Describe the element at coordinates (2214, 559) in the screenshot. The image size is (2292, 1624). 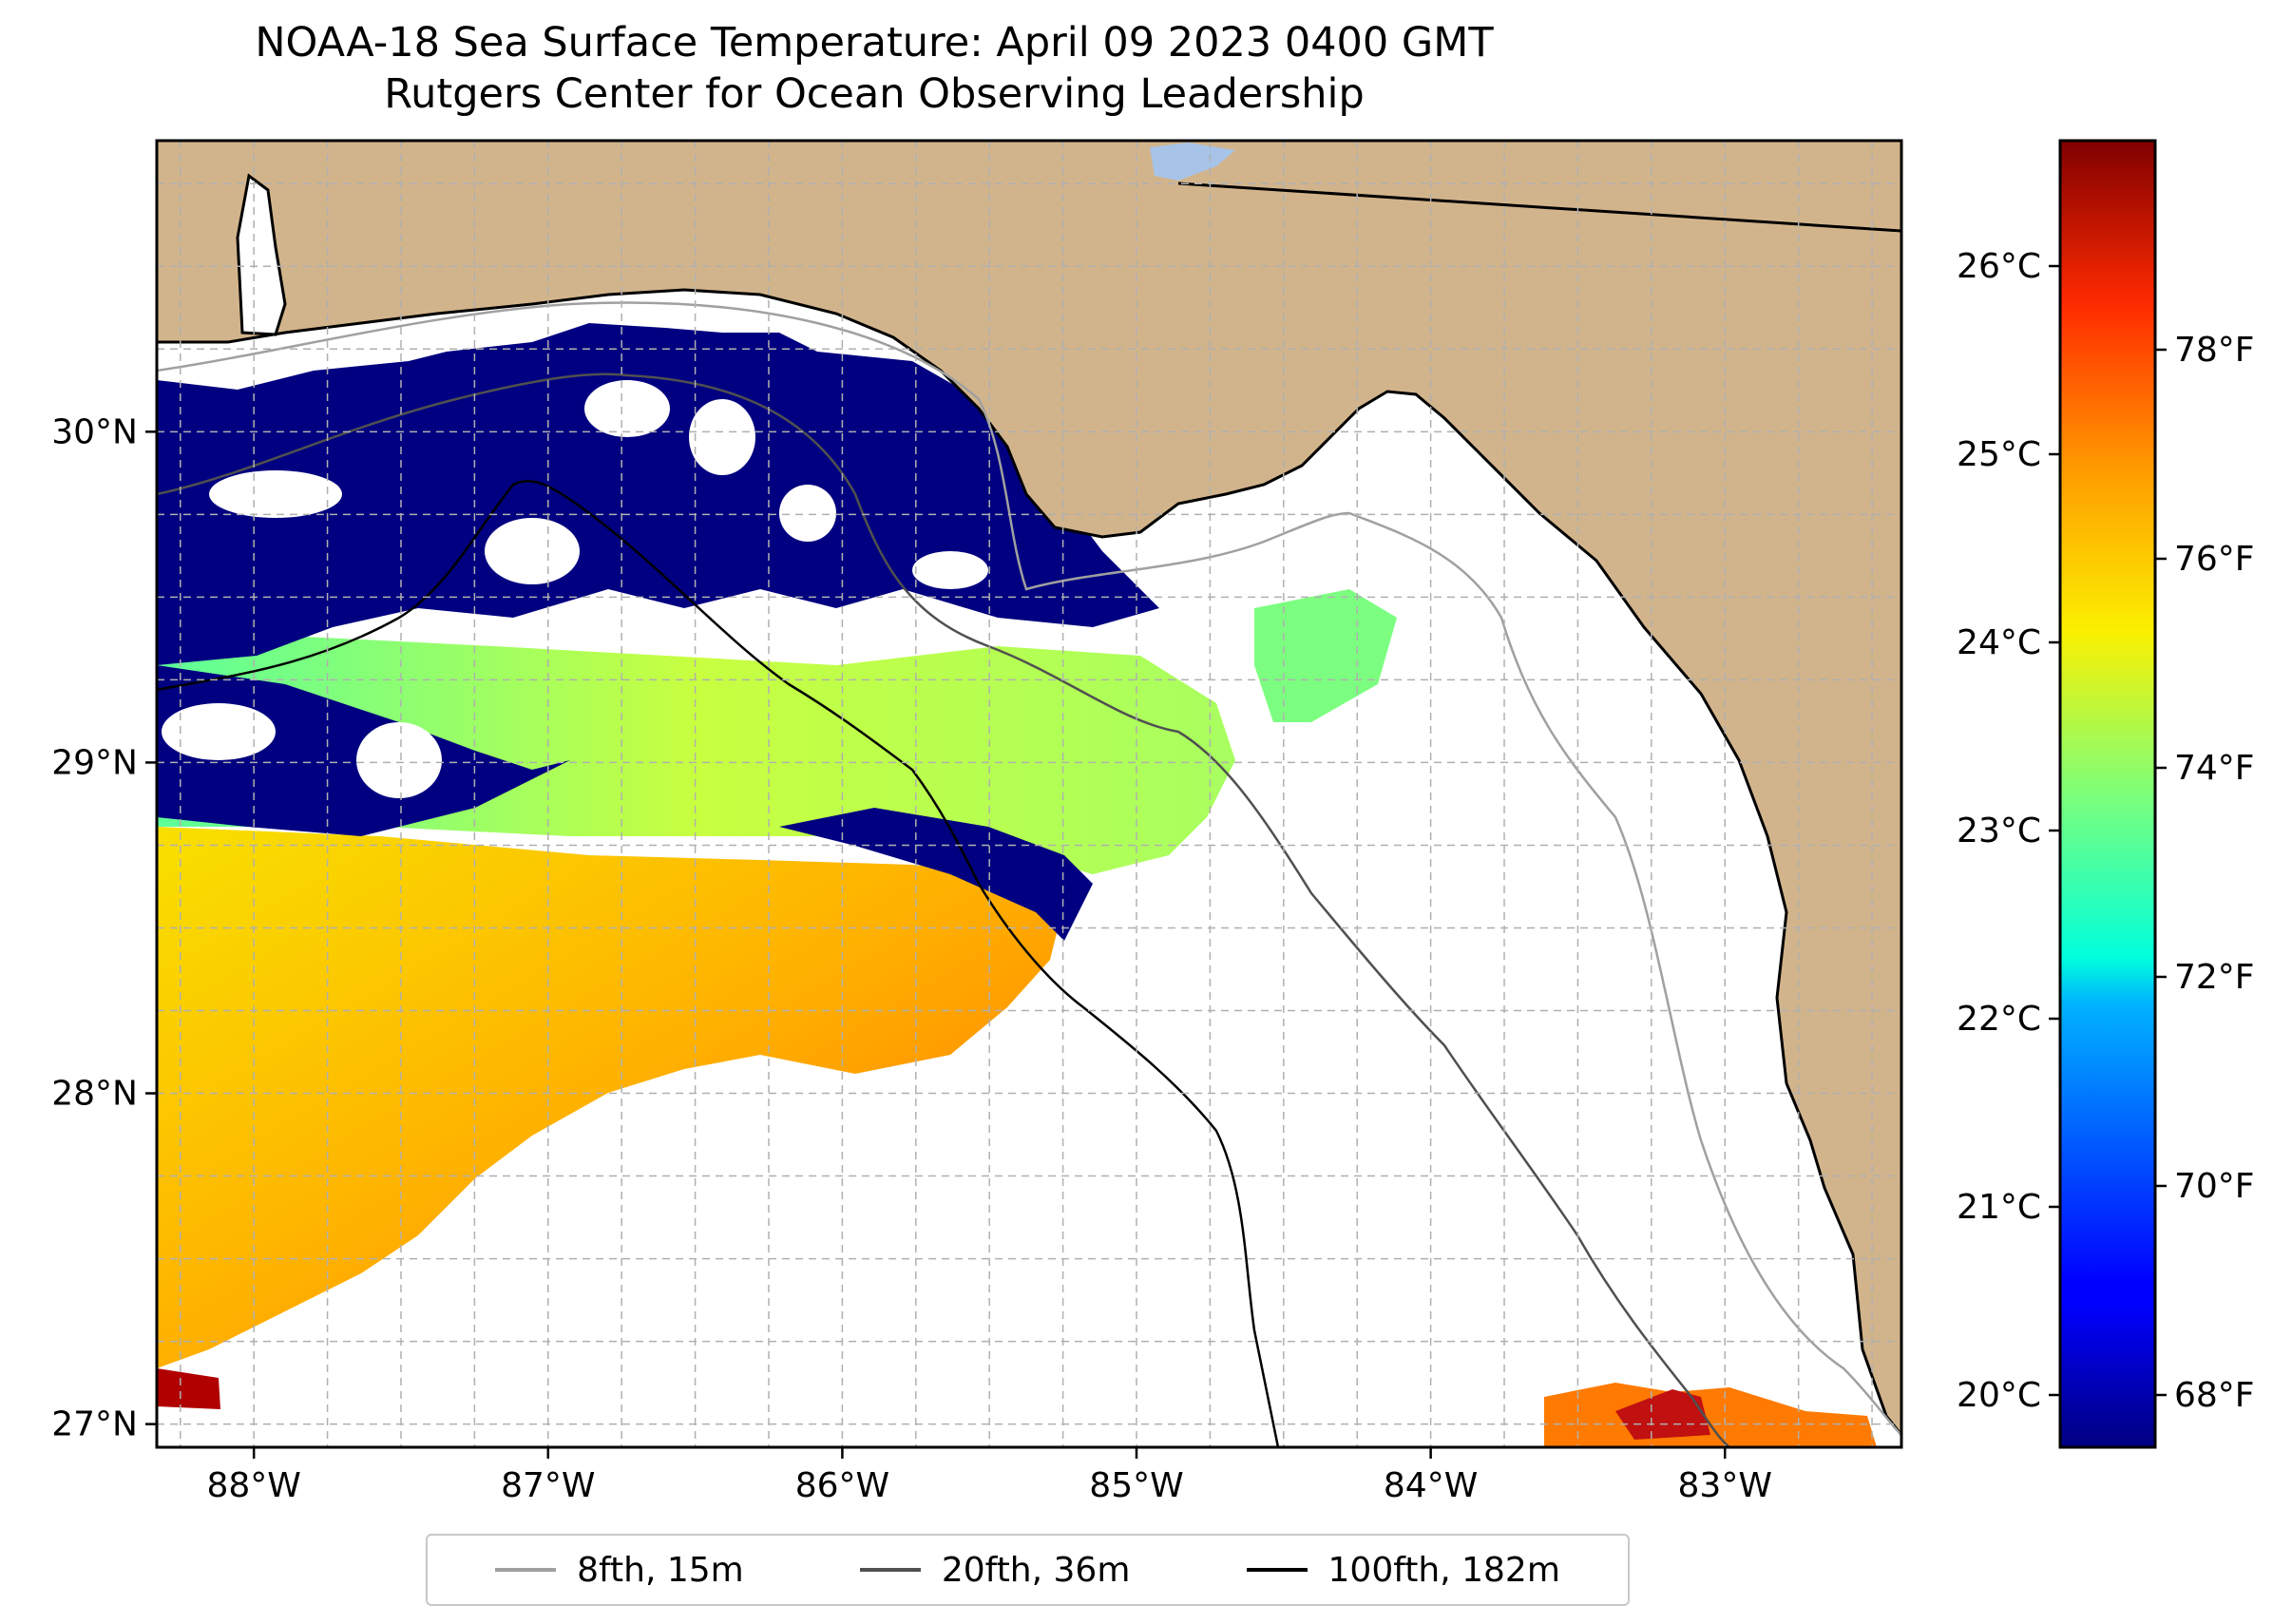
I see `fahrenheit-tick-label: 76°F` at that location.